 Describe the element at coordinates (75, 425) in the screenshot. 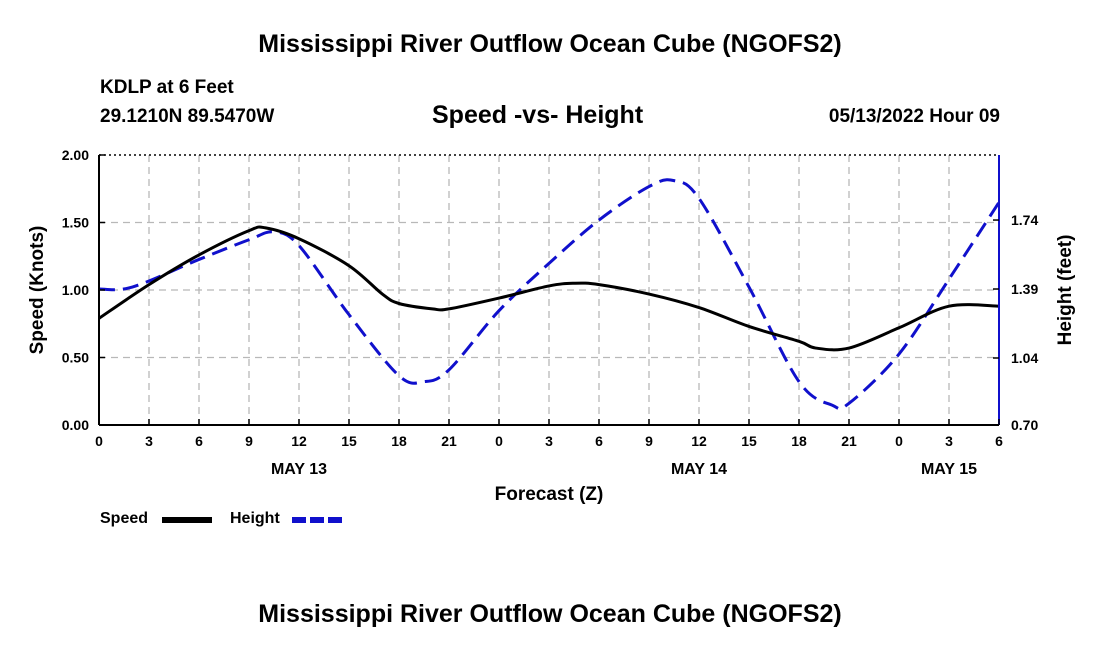

I see `y-tick-label-left: 0.00` at that location.